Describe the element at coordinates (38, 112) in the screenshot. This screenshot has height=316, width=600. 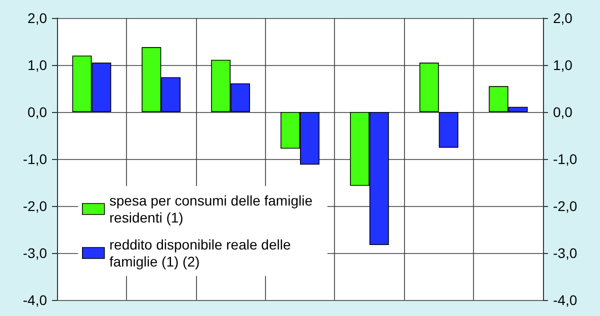
I see `y-tick-label: 0,0` at that location.